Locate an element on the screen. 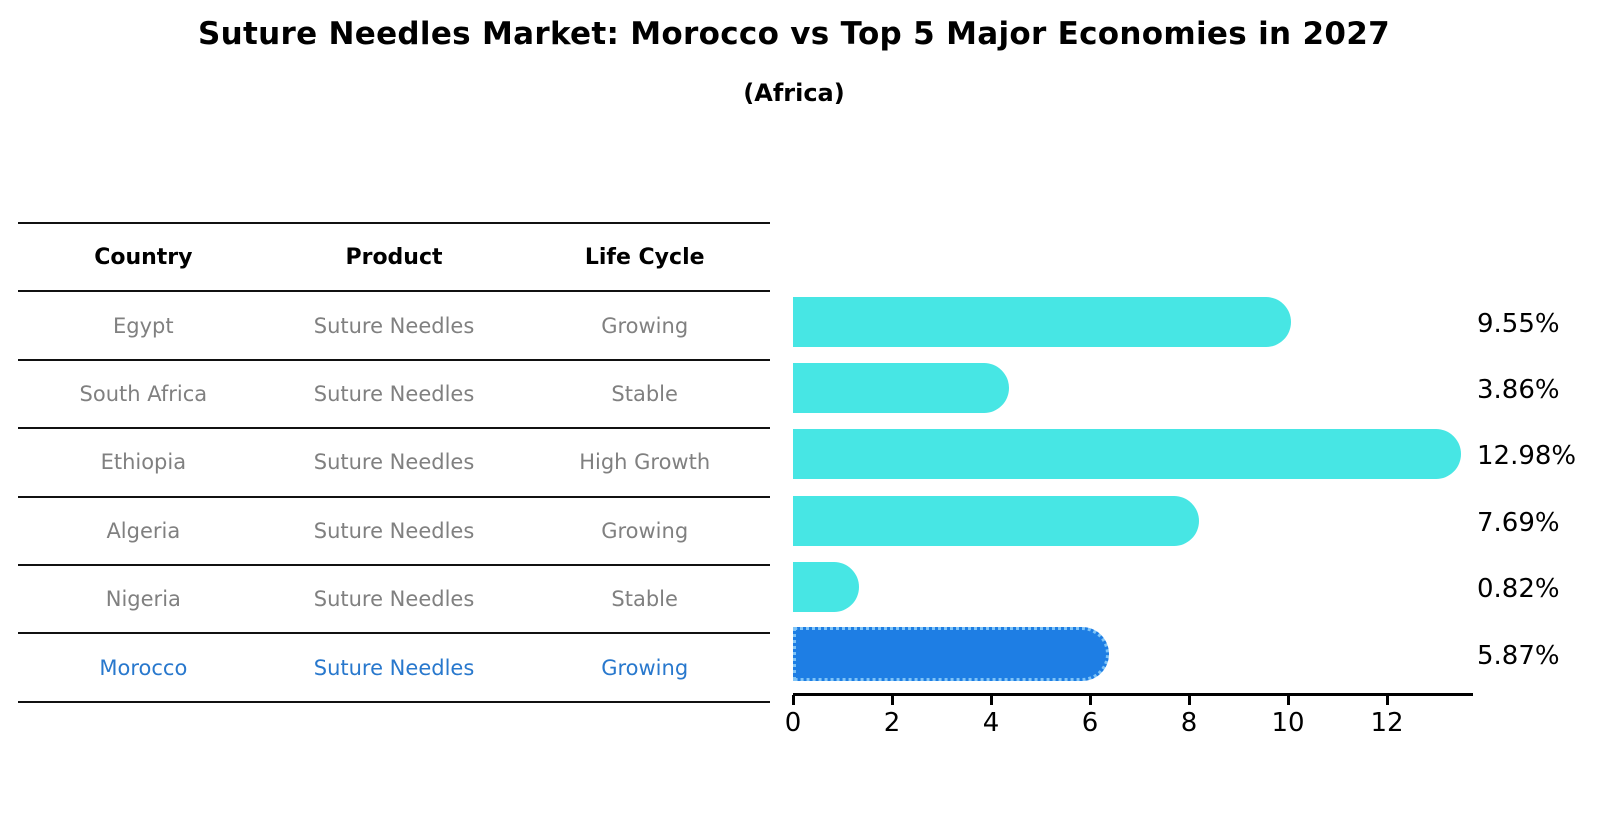  cell-country-morocco: Morocco is located at coordinates (143, 667).